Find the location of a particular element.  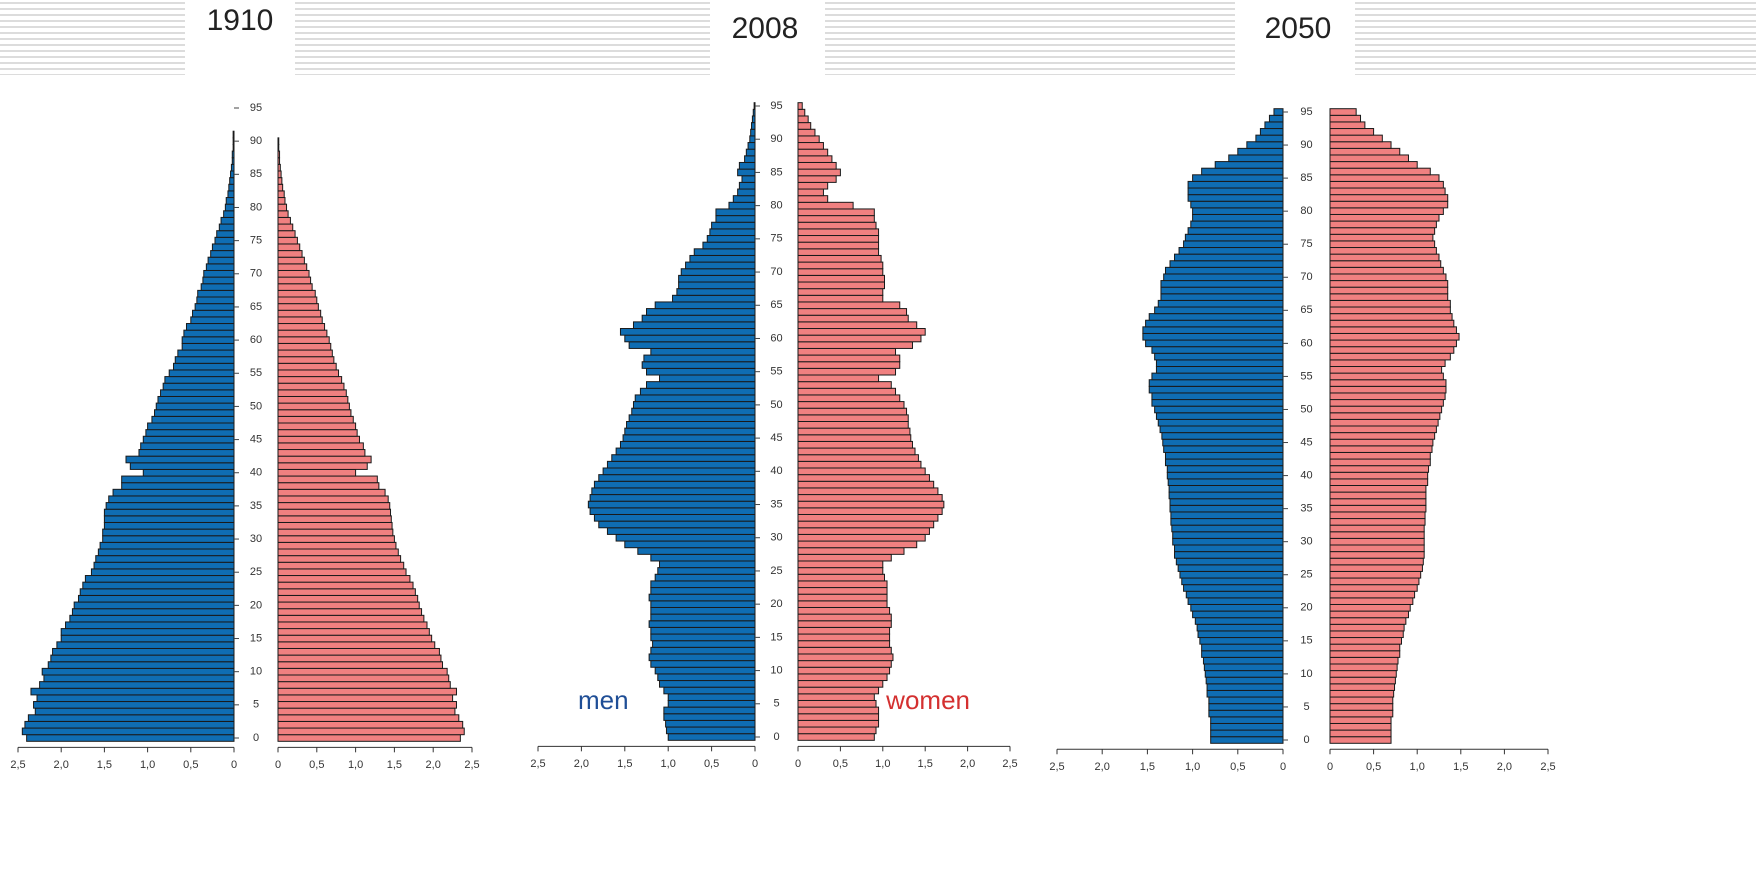

x-tick-label: 1,5 is located at coordinates (104, 765).